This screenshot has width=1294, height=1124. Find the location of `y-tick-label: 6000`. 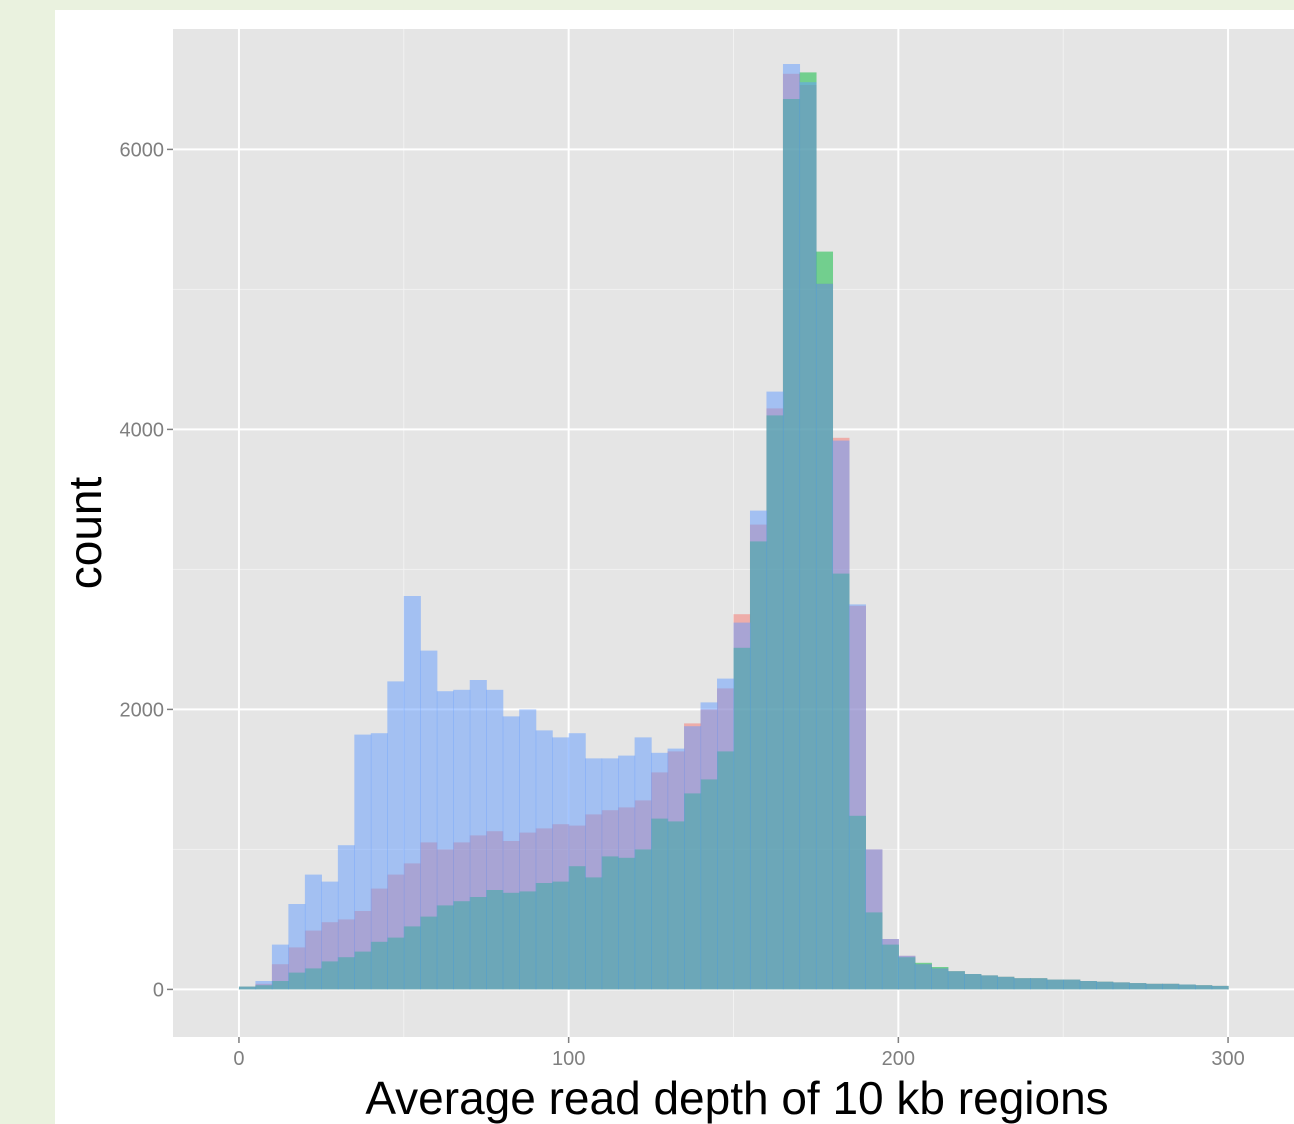

y-tick-label: 6000 is located at coordinates (142, 150).